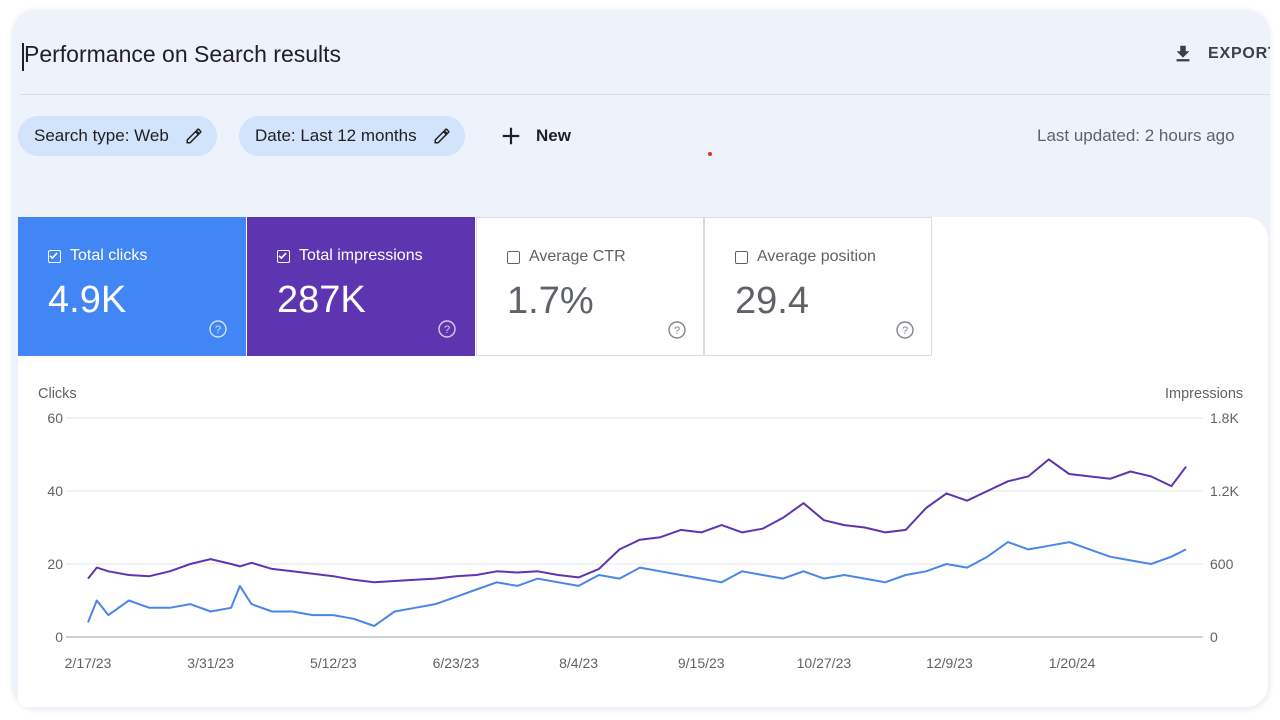 The height and width of the screenshot is (720, 1280). I want to click on new-filter-button: New, so click(535, 136).